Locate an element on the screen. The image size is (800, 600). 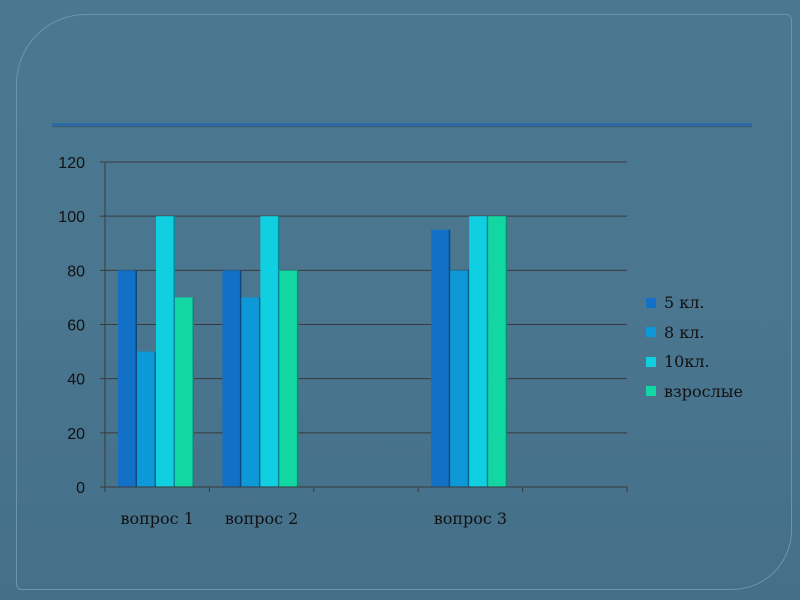
x-category-label: вопрос 3 is located at coordinates (470, 518).